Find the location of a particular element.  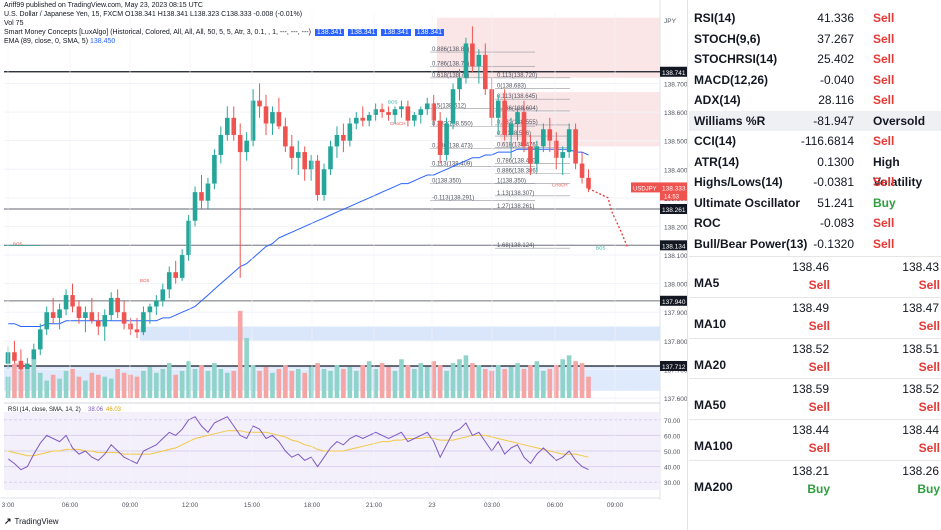

ma-simple-value: 138.46 is located at coordinates (810, 267).